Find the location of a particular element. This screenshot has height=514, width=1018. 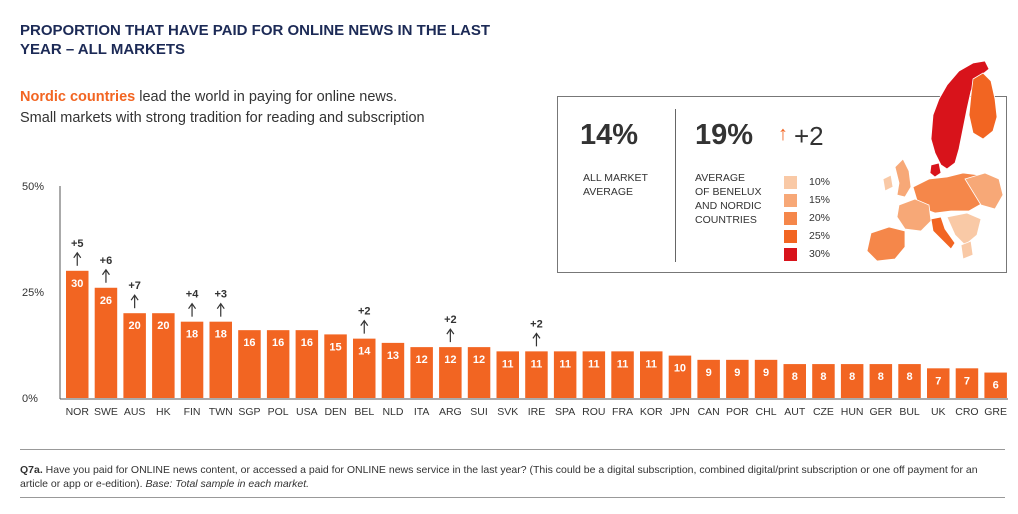

change-label: +7 is located at coordinates (134, 286).